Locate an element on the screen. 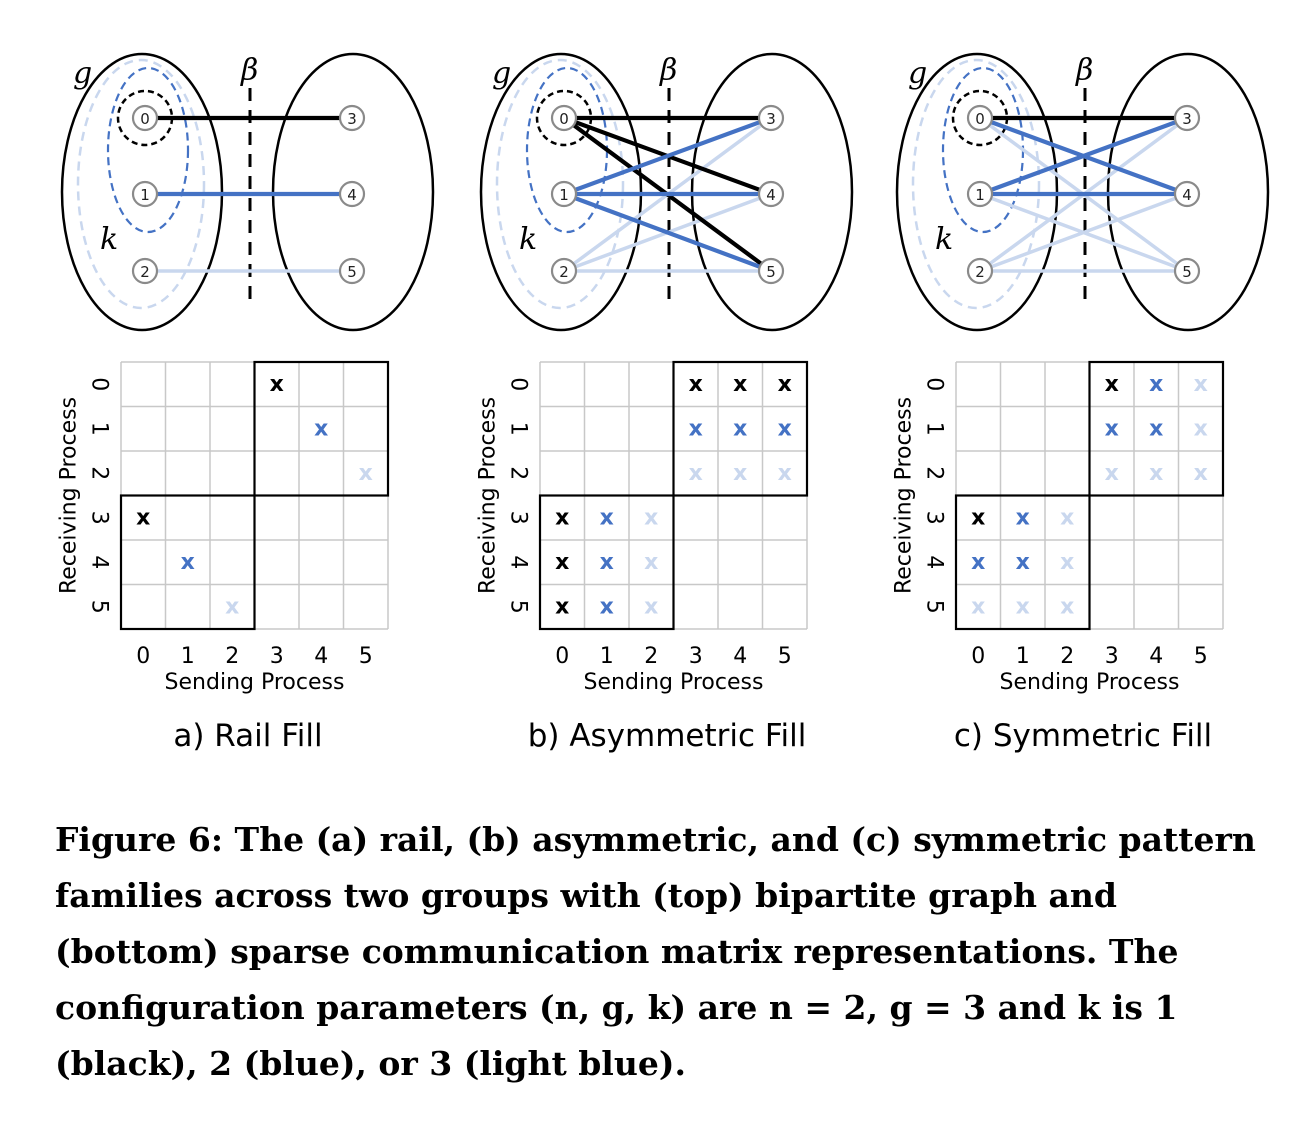 This screenshot has width=1308, height=1122. node-label-3: 3 is located at coordinates (1187, 119).